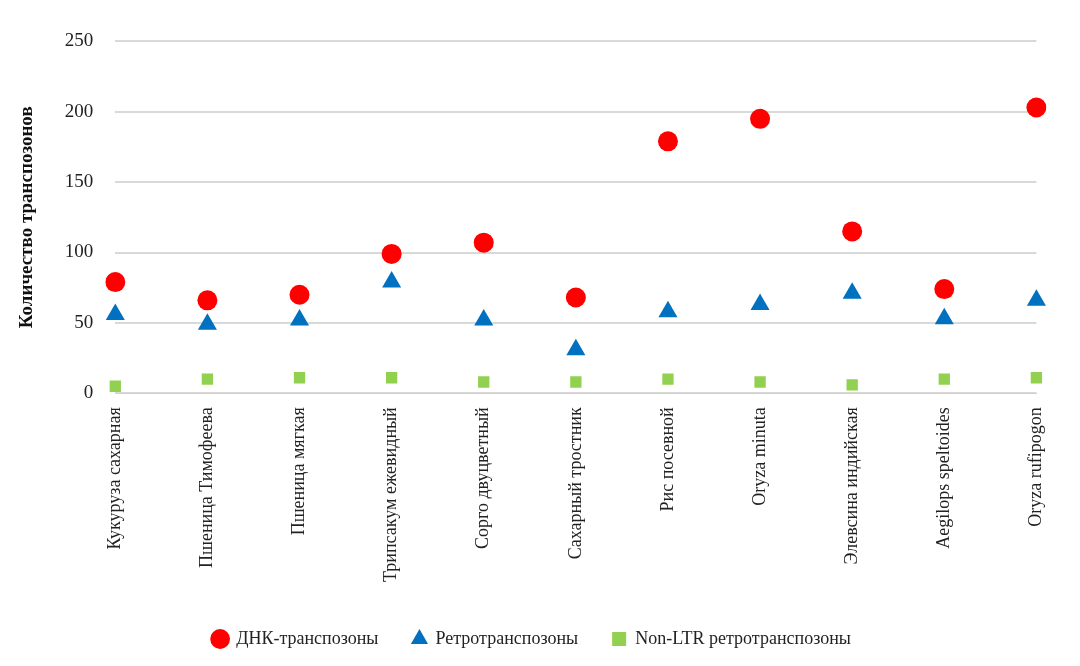  Describe the element at coordinates (482, 477) in the screenshot. I see `x-tick-label: Сорго двуцветный` at that location.